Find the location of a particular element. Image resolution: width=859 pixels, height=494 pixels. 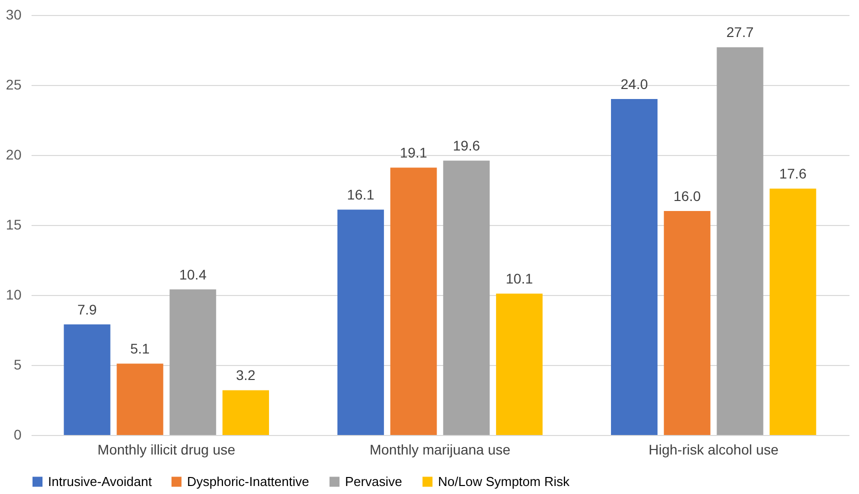

y-tick-label: 5 is located at coordinates (18, 364).